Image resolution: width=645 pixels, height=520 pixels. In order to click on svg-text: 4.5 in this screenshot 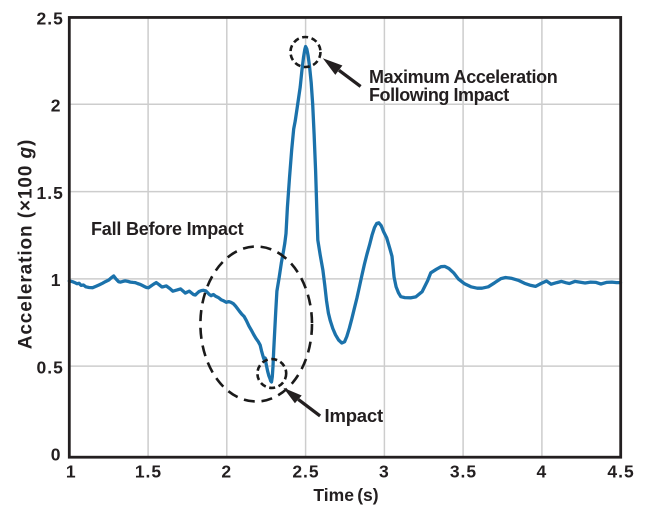, I will do `click(620, 472)`.